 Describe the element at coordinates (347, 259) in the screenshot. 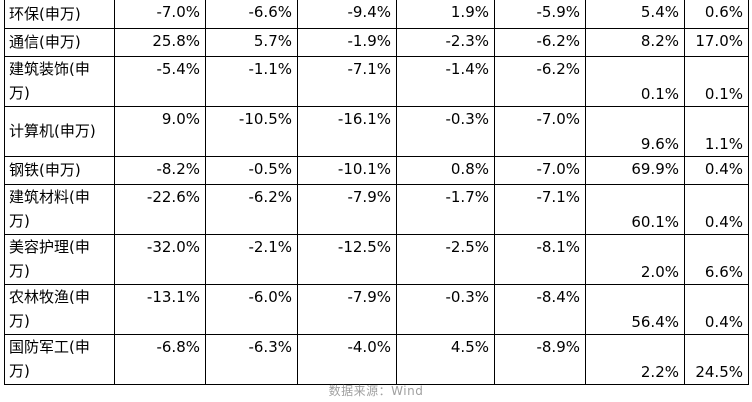

I see `value-cell-col3: -12.5%` at that location.